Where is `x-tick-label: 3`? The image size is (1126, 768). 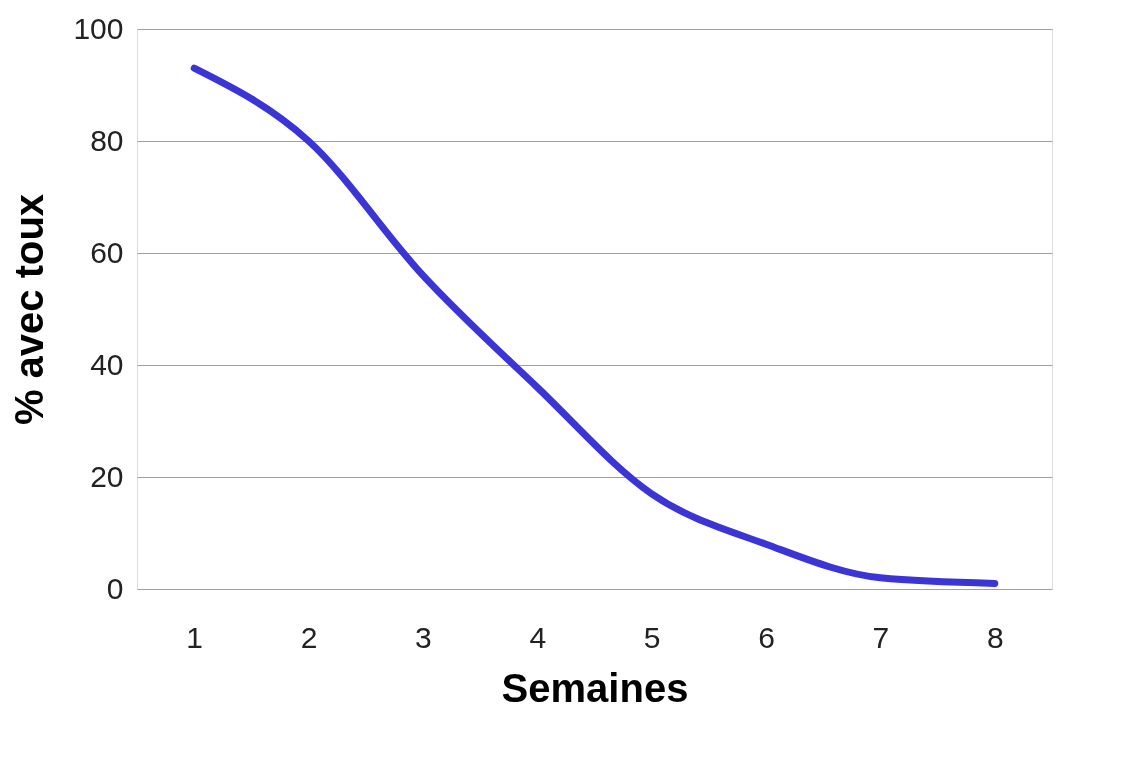 x-tick-label: 3 is located at coordinates (423, 637).